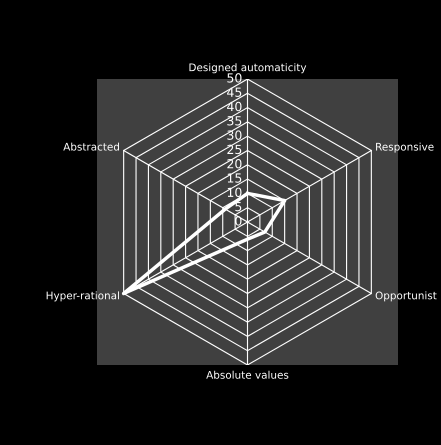 The image size is (441, 445). What do you see at coordinates (234, 121) in the screenshot?
I see `y-tick-label: 35` at bounding box center [234, 121].